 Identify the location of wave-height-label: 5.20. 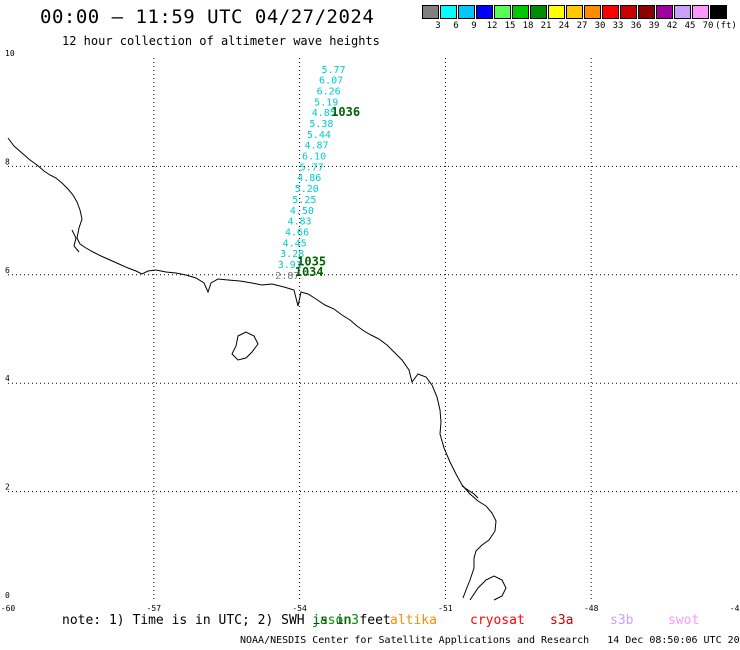
(307, 189).